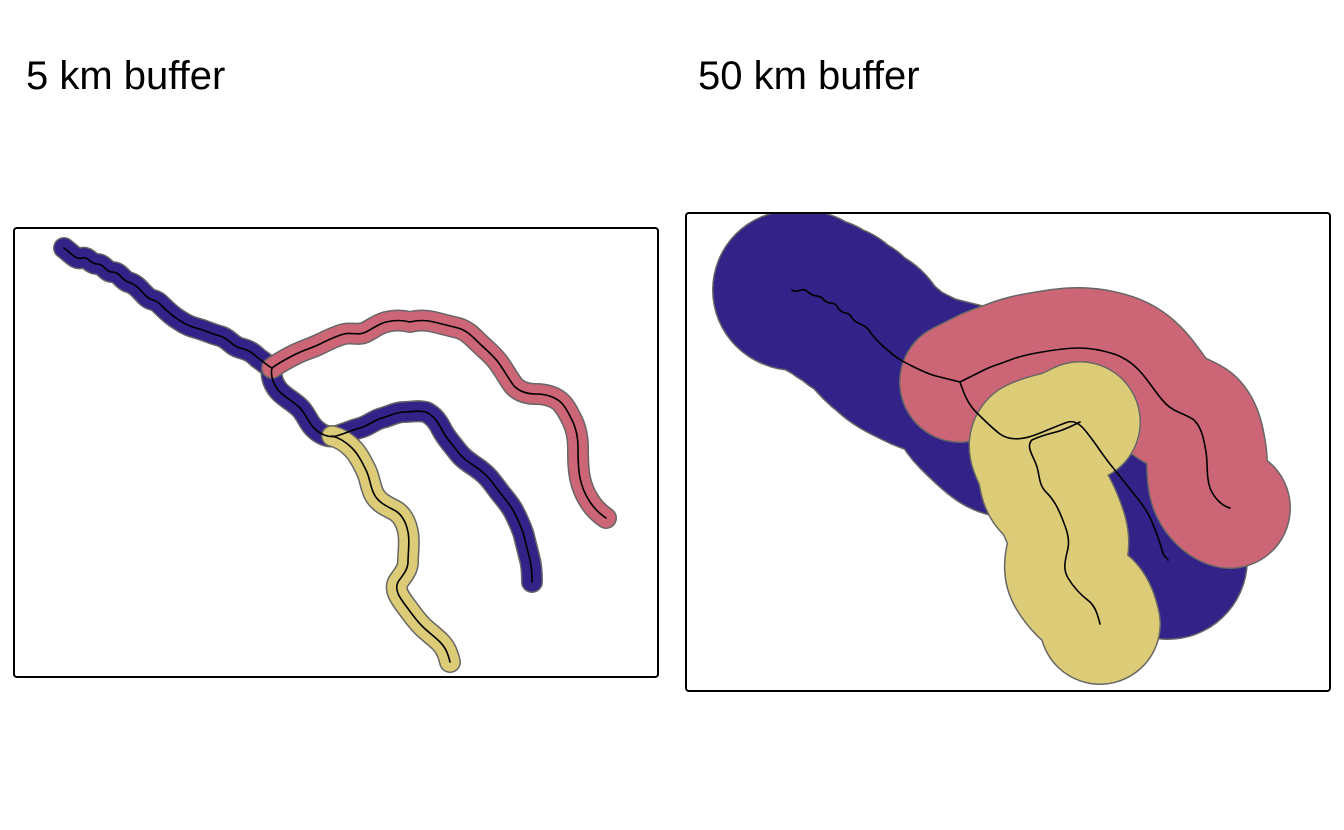 The width and height of the screenshot is (1344, 830). What do you see at coordinates (298, 415) in the screenshot?
I see `buffer-5km-purple` at bounding box center [298, 415].